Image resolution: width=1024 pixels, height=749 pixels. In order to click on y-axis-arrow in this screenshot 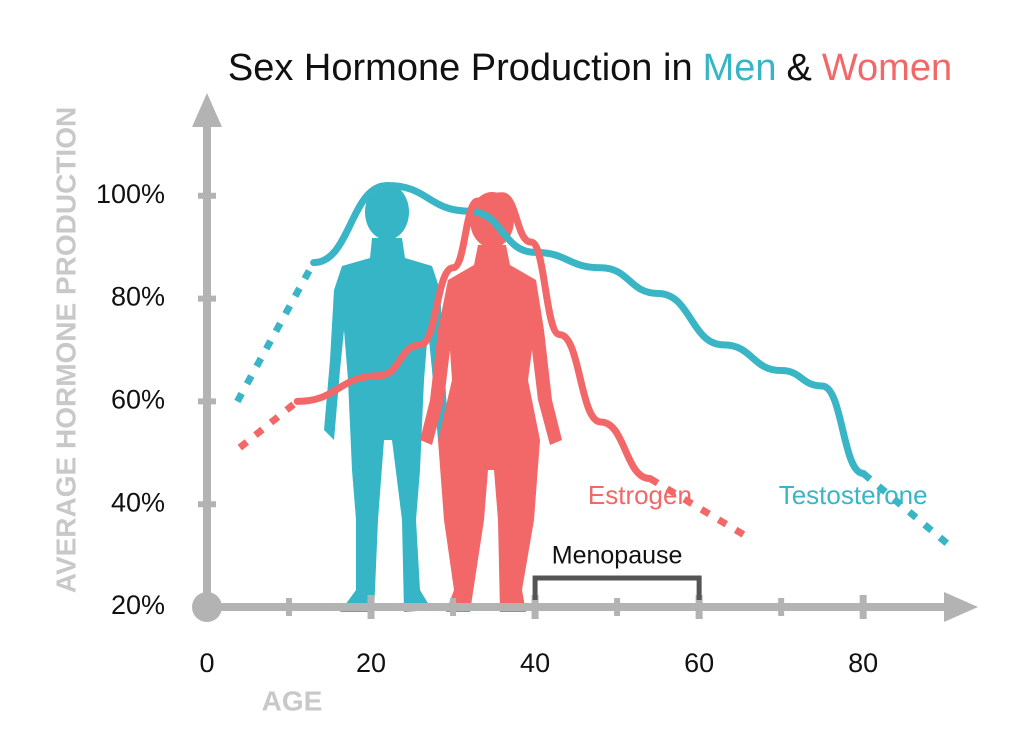, I will do `click(207, 110)`.